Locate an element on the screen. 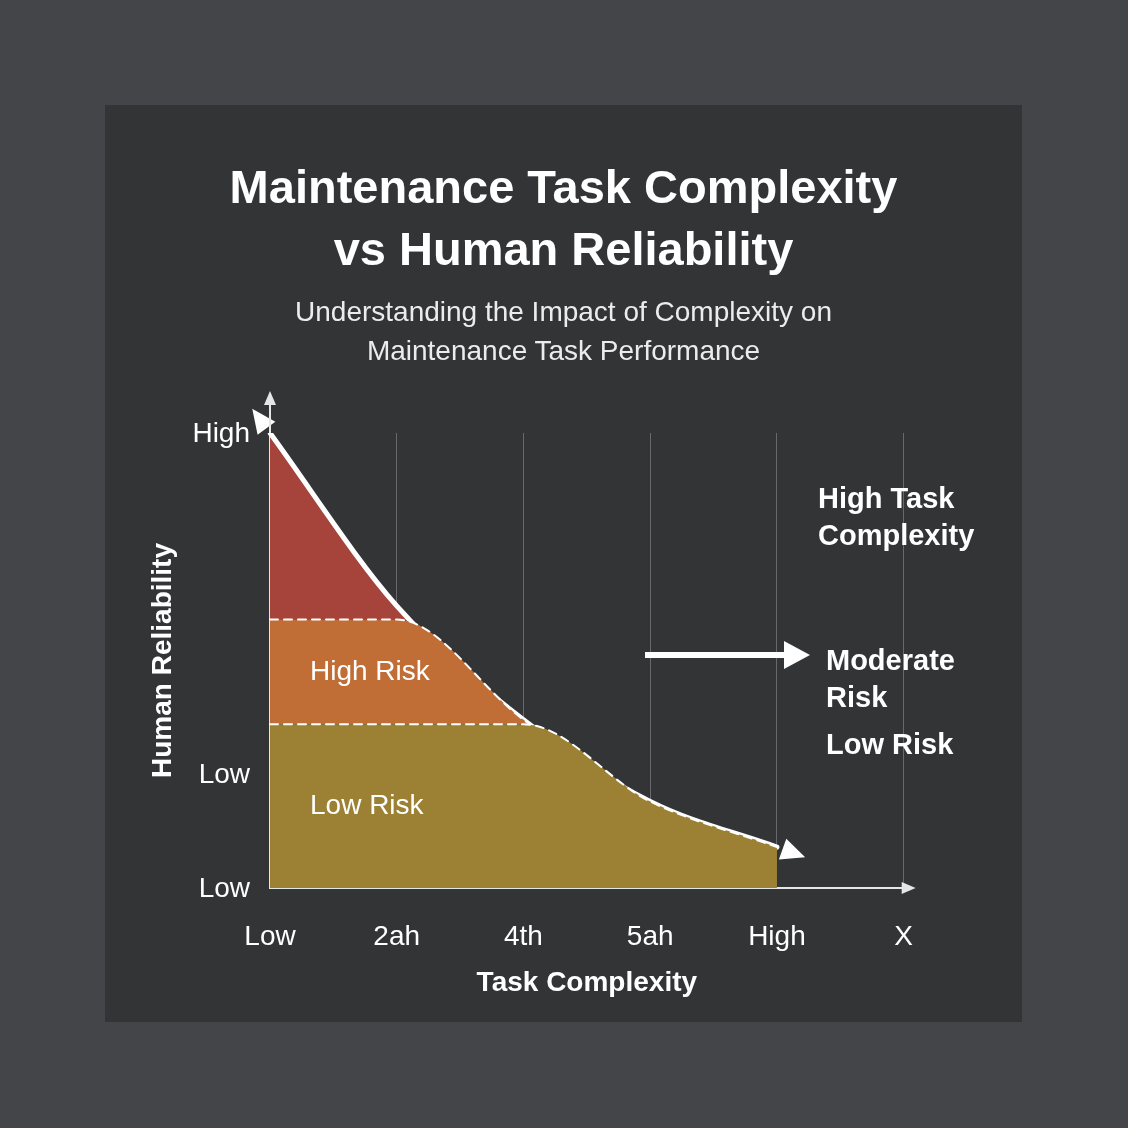 Image resolution: width=1128 pixels, height=1128 pixels. x-tick-label: 4th is located at coordinates (523, 935).